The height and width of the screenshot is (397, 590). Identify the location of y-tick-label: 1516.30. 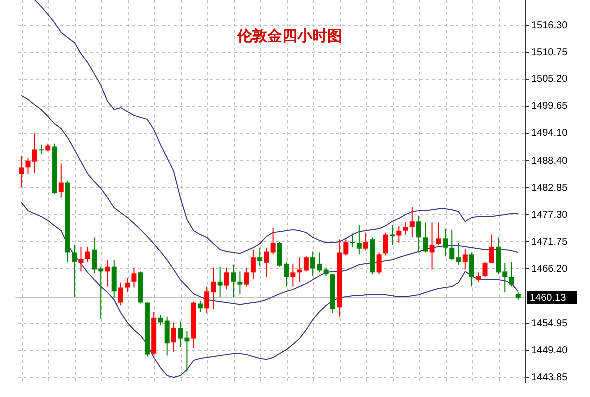
(550, 26).